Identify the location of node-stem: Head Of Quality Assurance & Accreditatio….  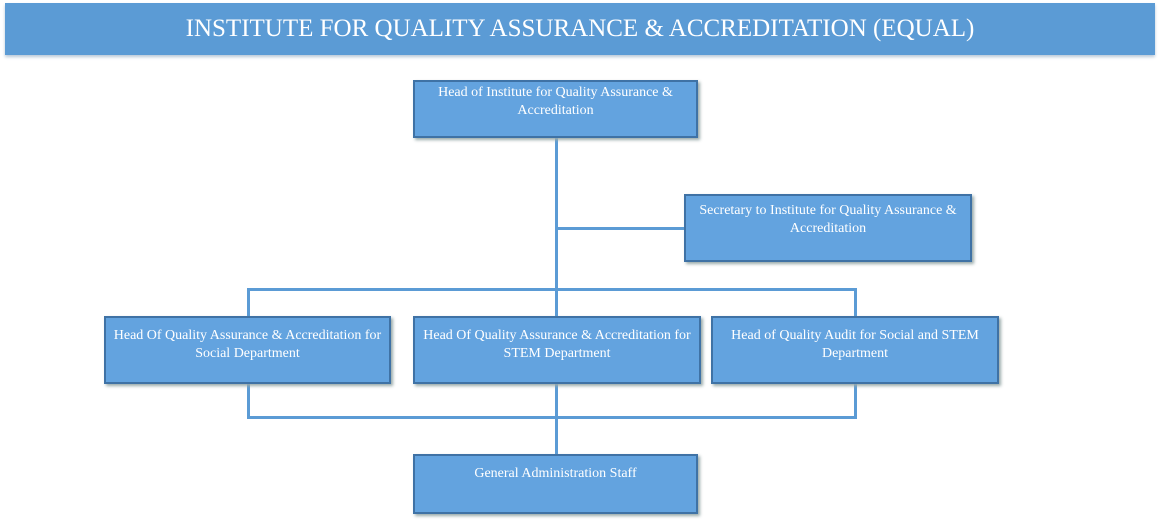
(557, 350).